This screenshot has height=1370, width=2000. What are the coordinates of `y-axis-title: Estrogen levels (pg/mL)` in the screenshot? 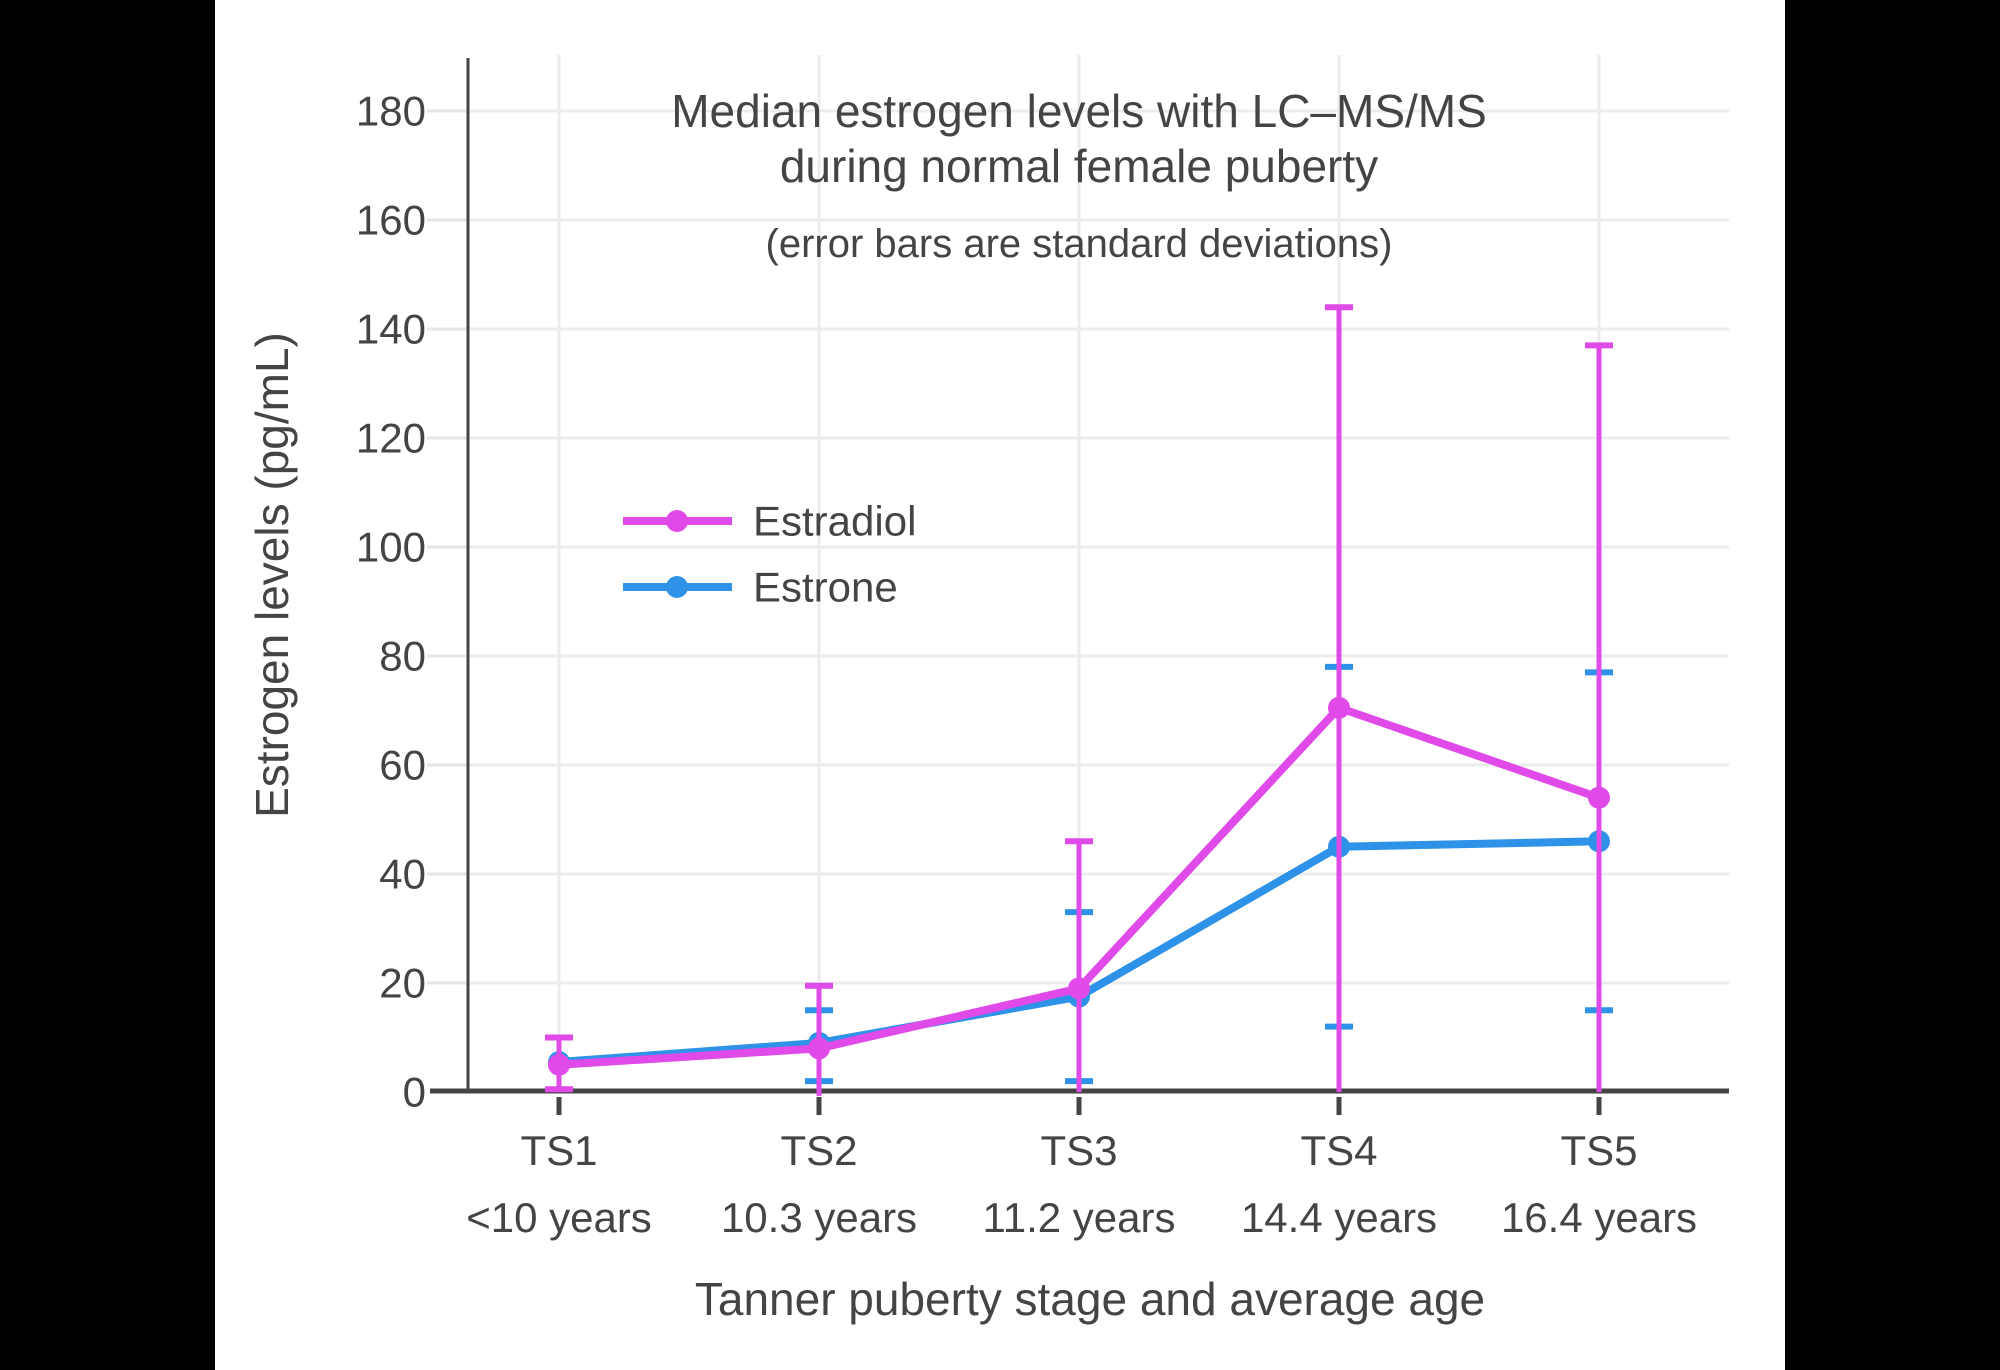 It's located at (272, 575).